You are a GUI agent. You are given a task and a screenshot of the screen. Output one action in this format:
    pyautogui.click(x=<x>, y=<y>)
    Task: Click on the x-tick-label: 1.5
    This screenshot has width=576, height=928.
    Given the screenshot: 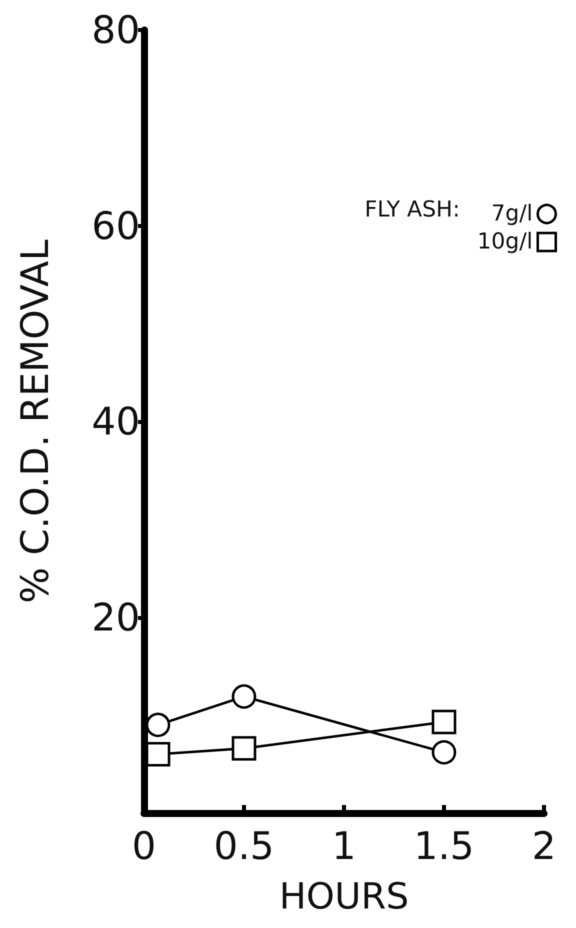 What is the action you would take?
    pyautogui.click(x=444, y=846)
    